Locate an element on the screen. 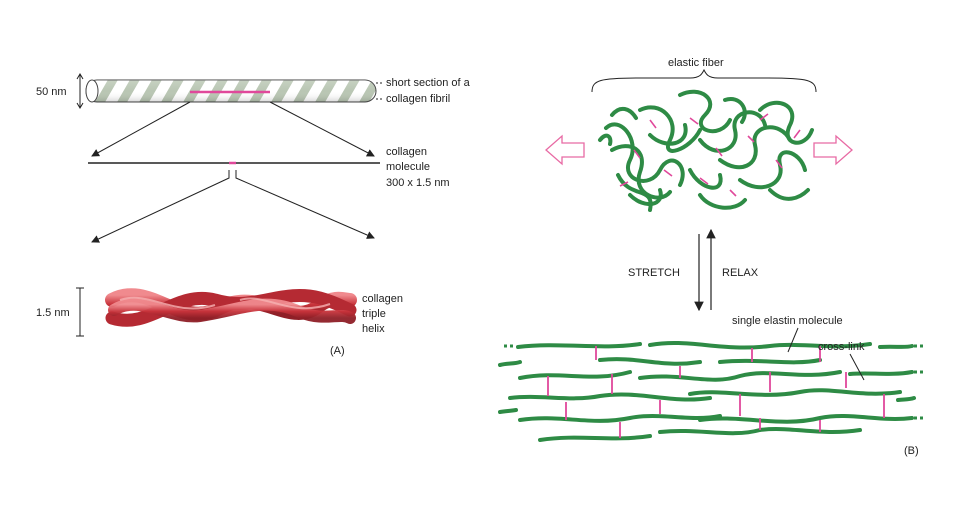 The image size is (980, 519). pull-right-arrow is located at coordinates (833, 150).